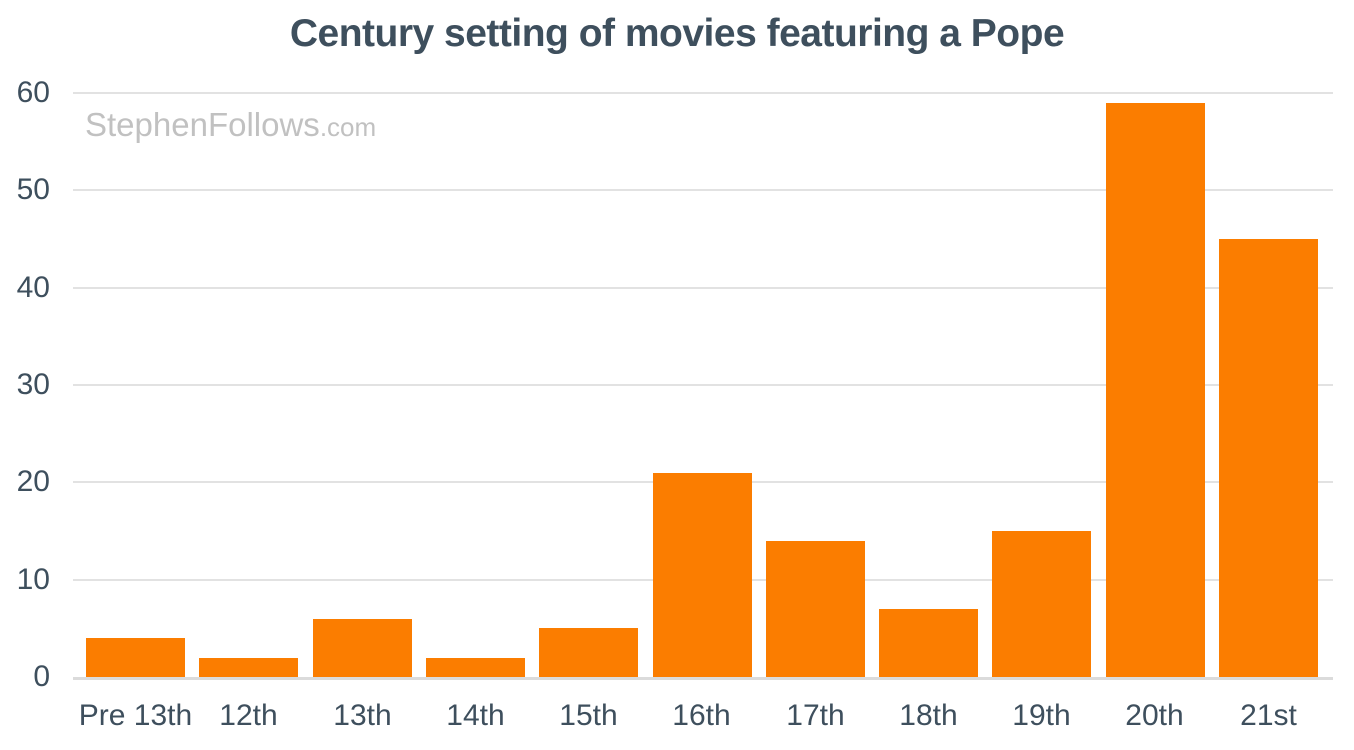  What do you see at coordinates (33, 482) in the screenshot?
I see `y-tick-label-20: 20` at bounding box center [33, 482].